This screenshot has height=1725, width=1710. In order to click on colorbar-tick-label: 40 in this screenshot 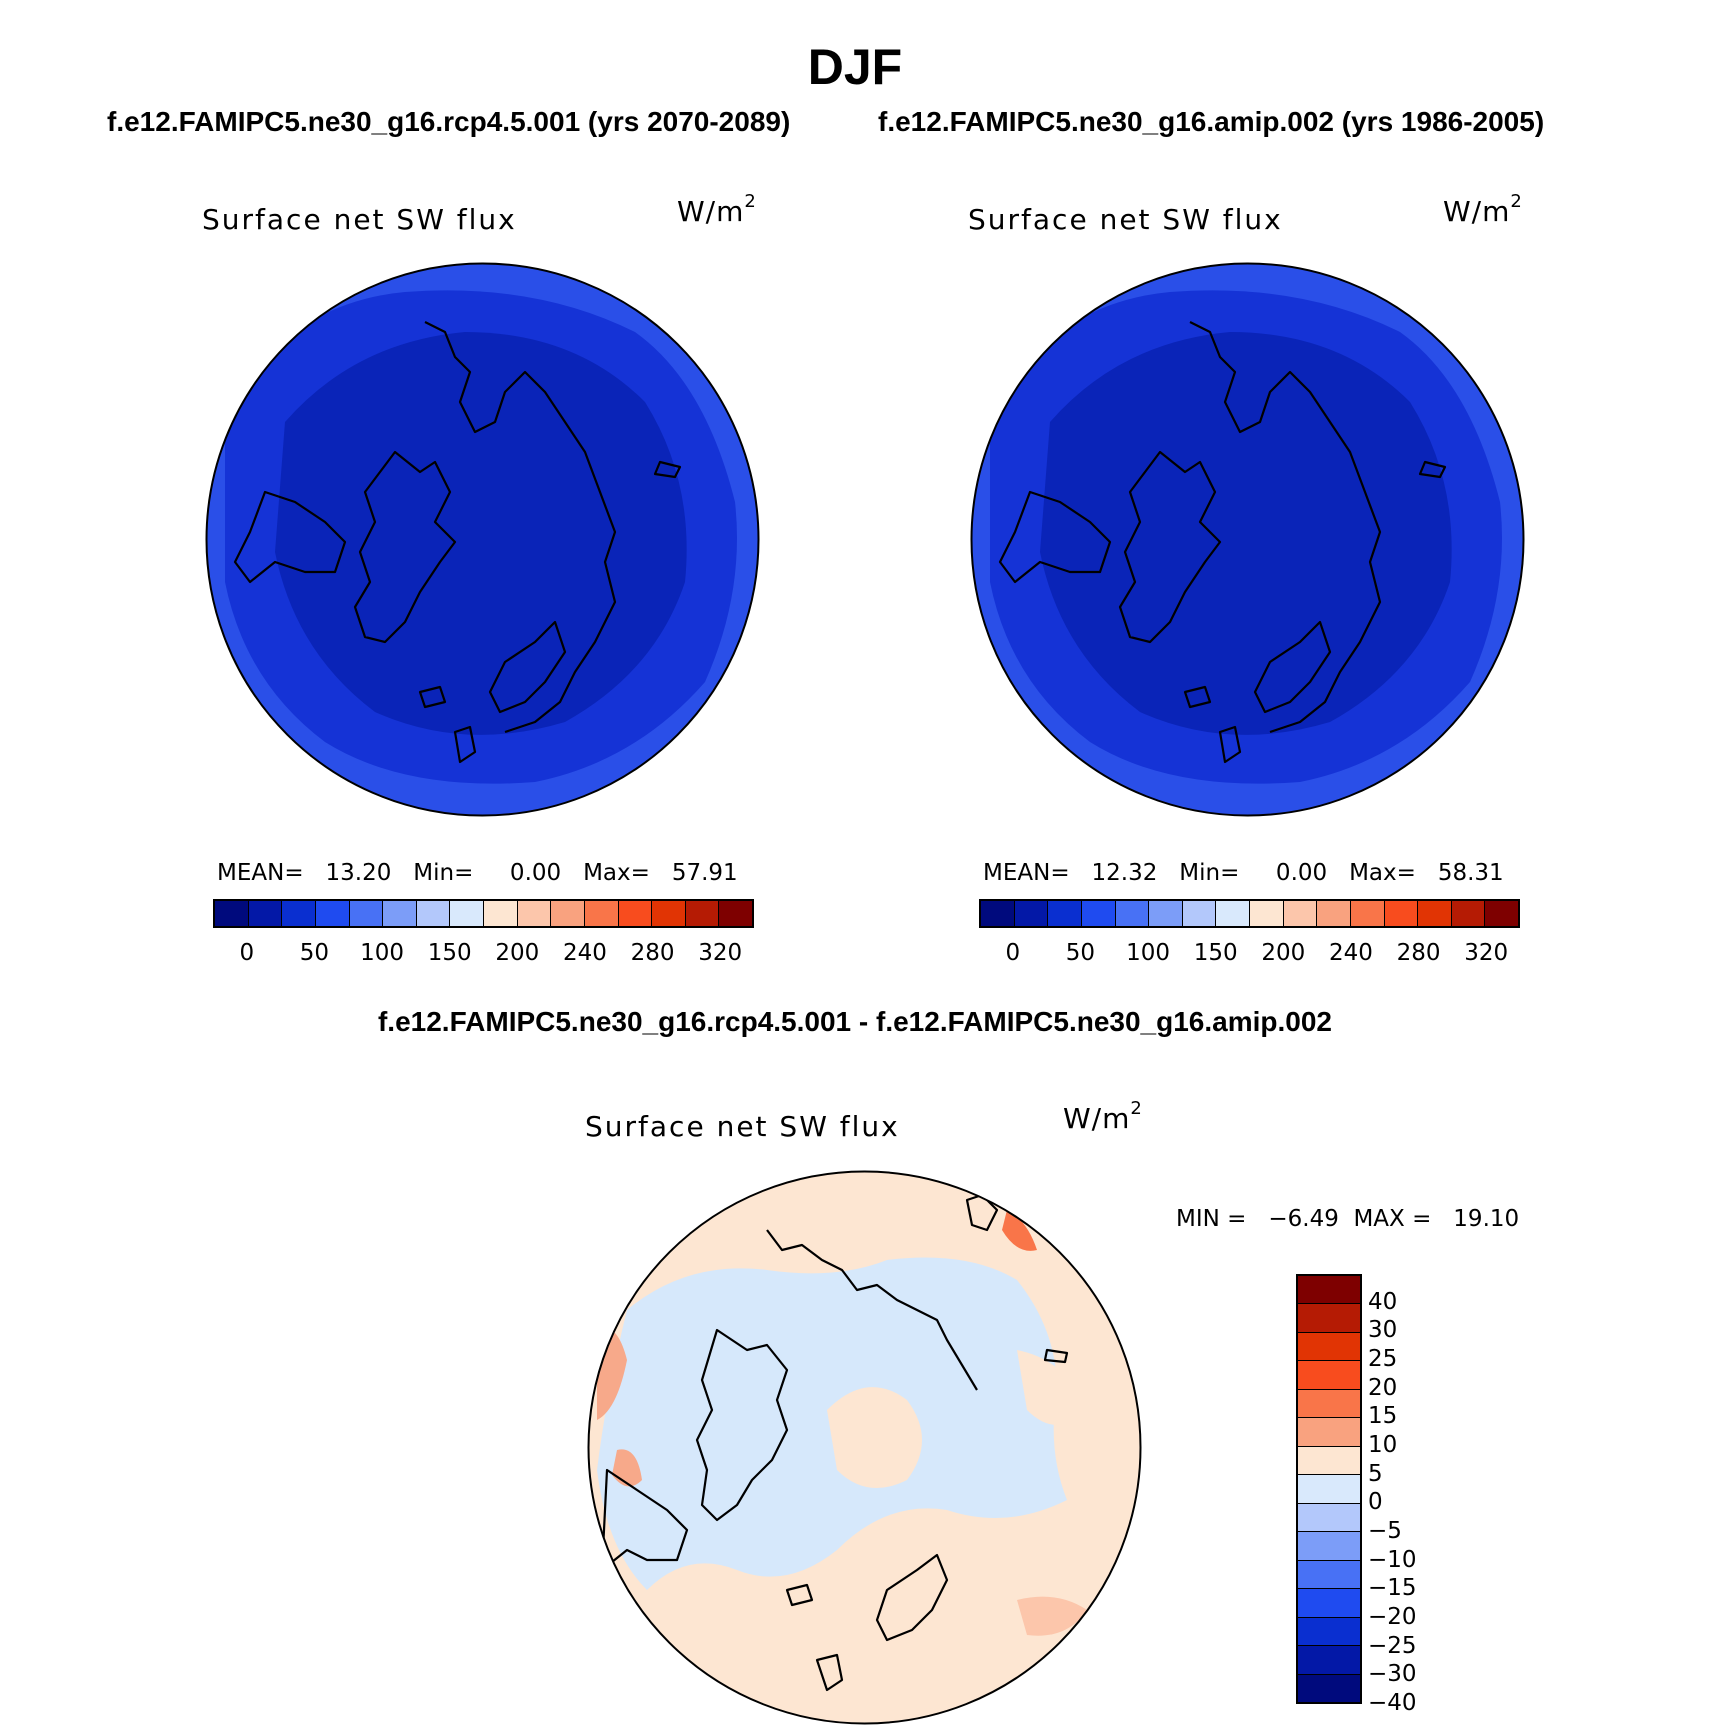, I will do `click(1383, 1301)`.